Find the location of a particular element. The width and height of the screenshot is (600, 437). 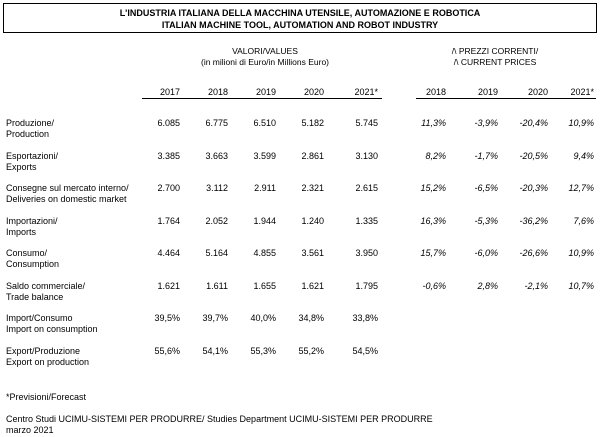

value-cell: 54,1% is located at coordinates (215, 350).